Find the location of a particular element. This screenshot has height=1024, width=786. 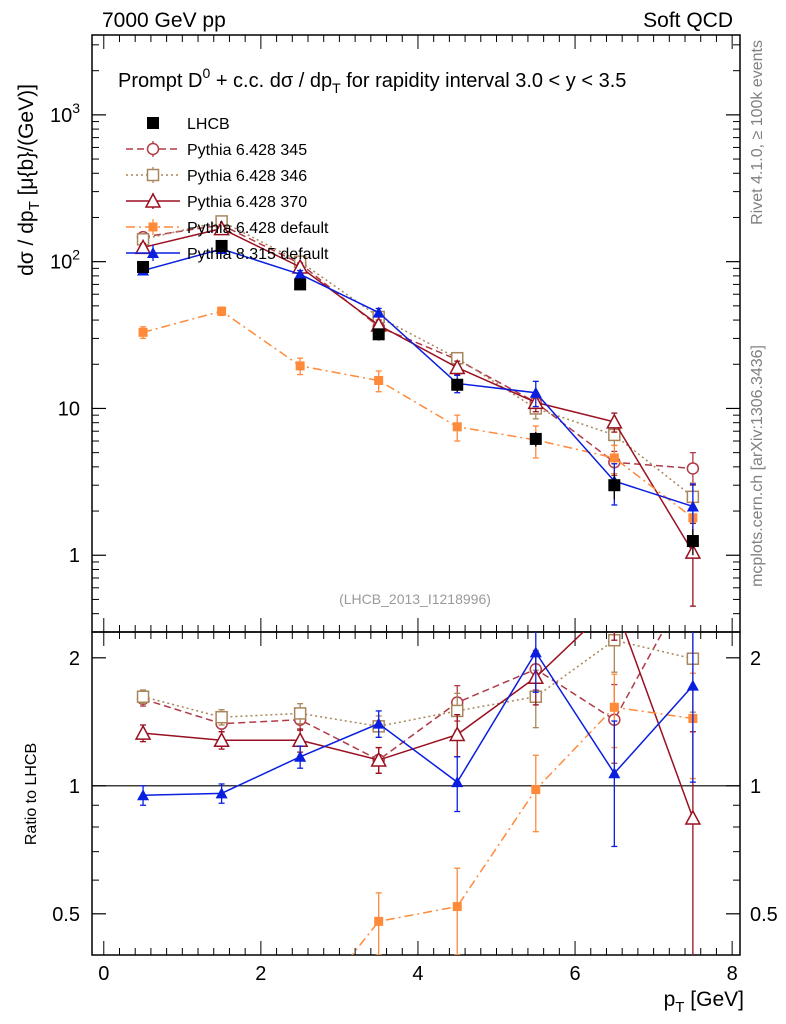

legend-entry-LHCB: LHCB is located at coordinates (188, 124).